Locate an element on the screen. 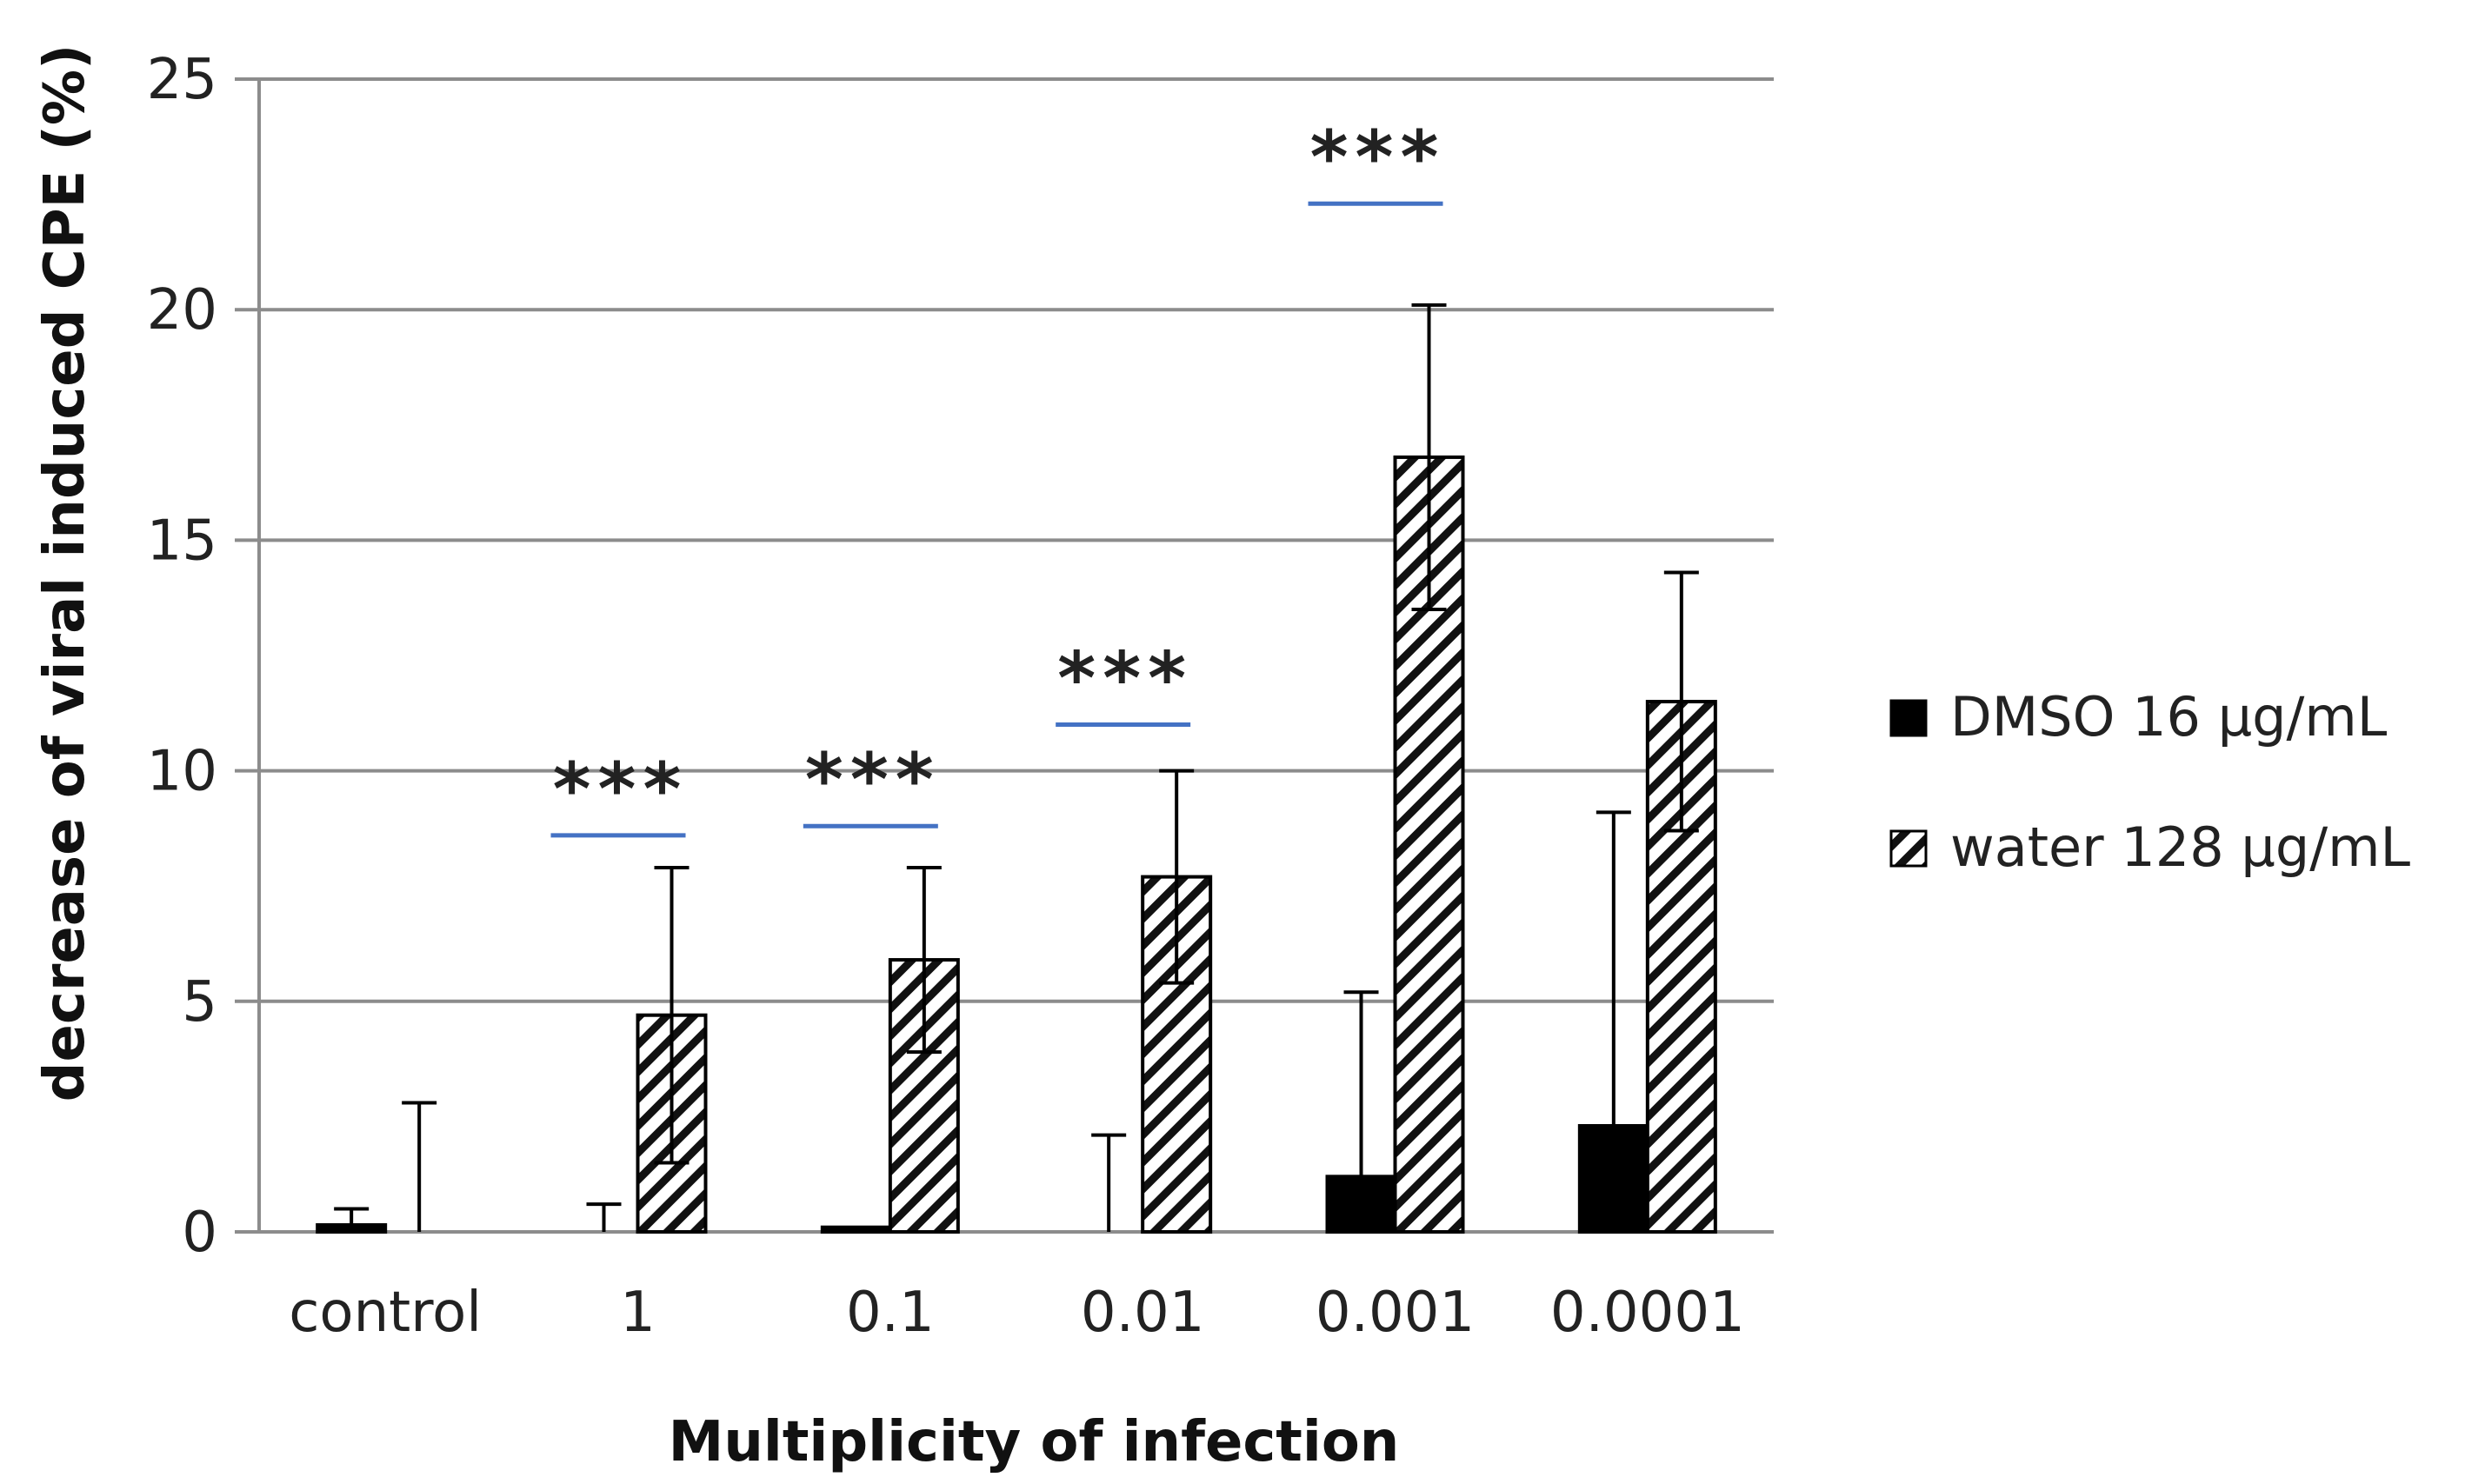 The image size is (2465, 1484). y-tick-label: 5 is located at coordinates (199, 1002).